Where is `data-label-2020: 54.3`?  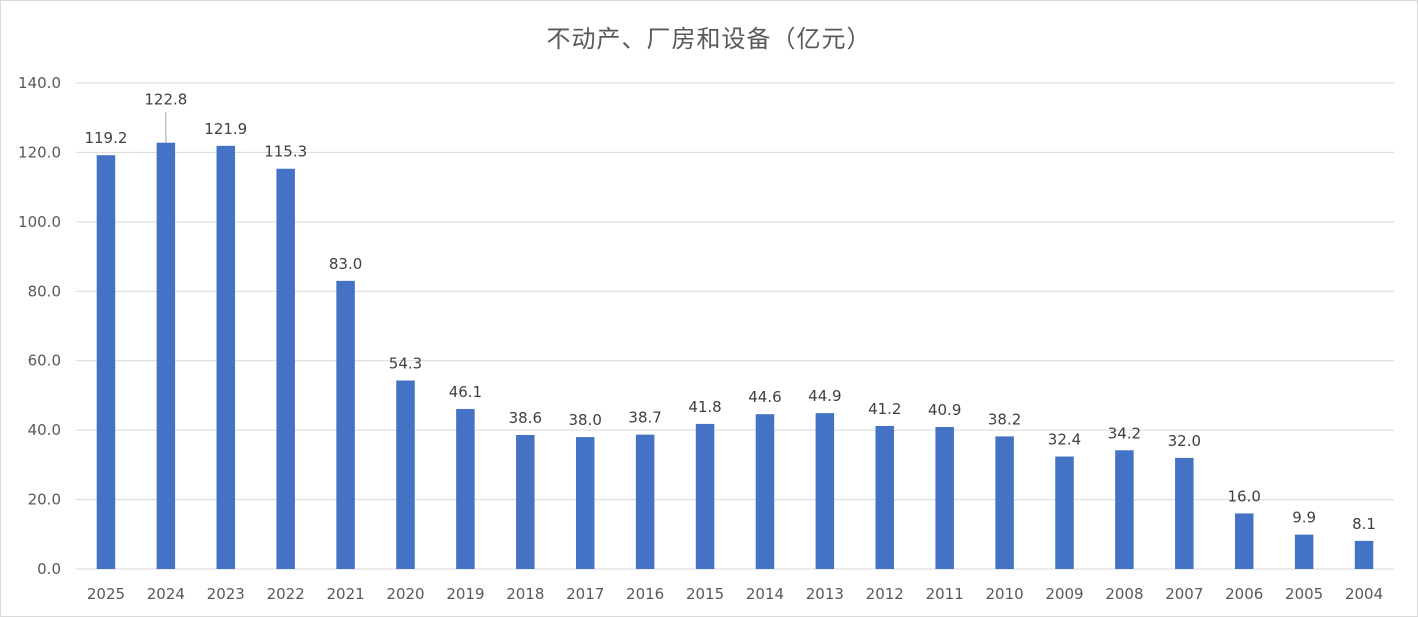 data-label-2020: 54.3 is located at coordinates (405, 364).